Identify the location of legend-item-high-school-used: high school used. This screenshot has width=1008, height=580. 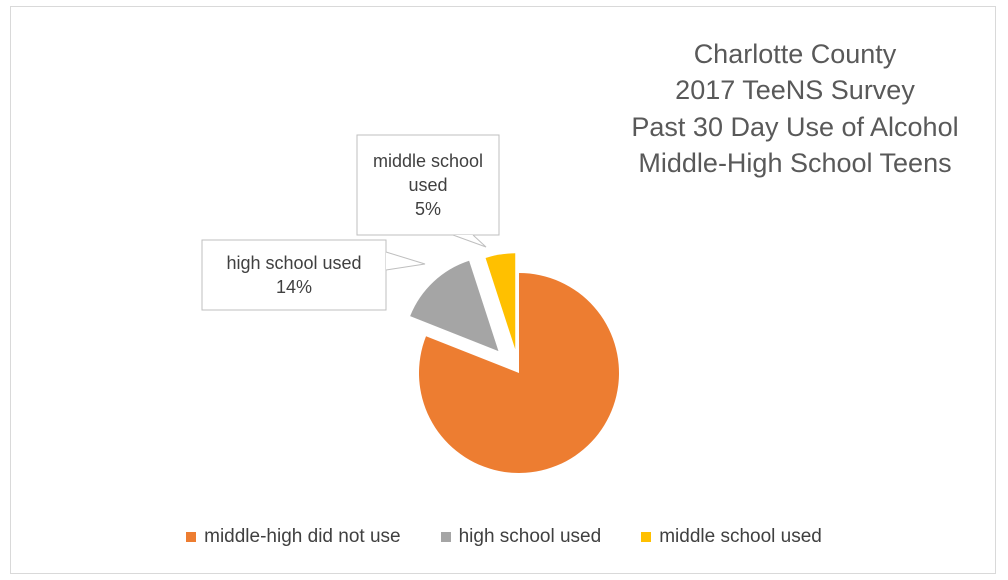
(521, 537).